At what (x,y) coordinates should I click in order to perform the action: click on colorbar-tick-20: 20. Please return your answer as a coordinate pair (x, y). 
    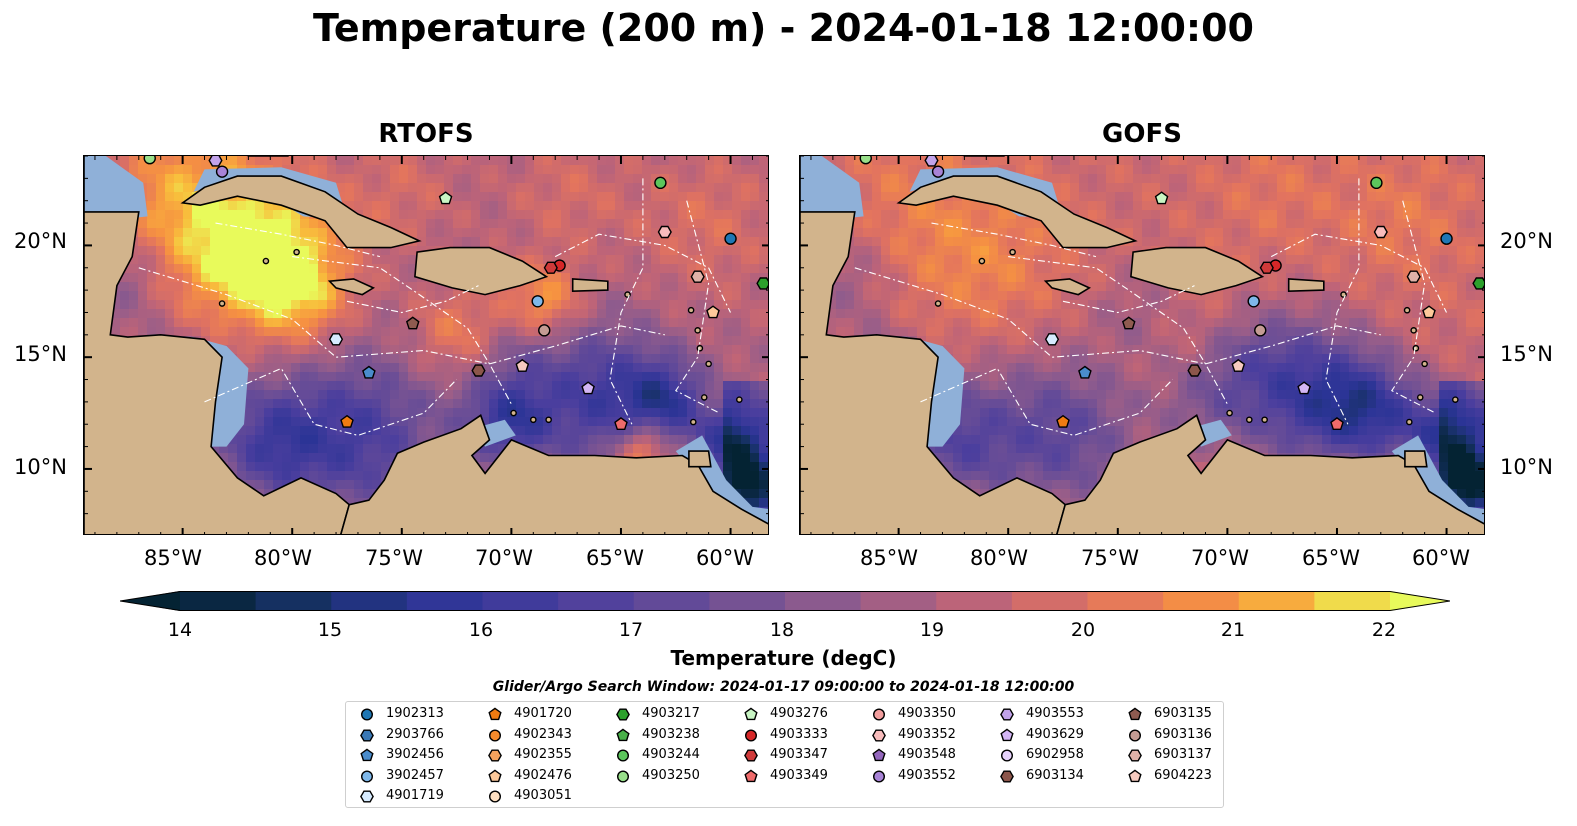
    Looking at the image, I should click on (1083, 630).